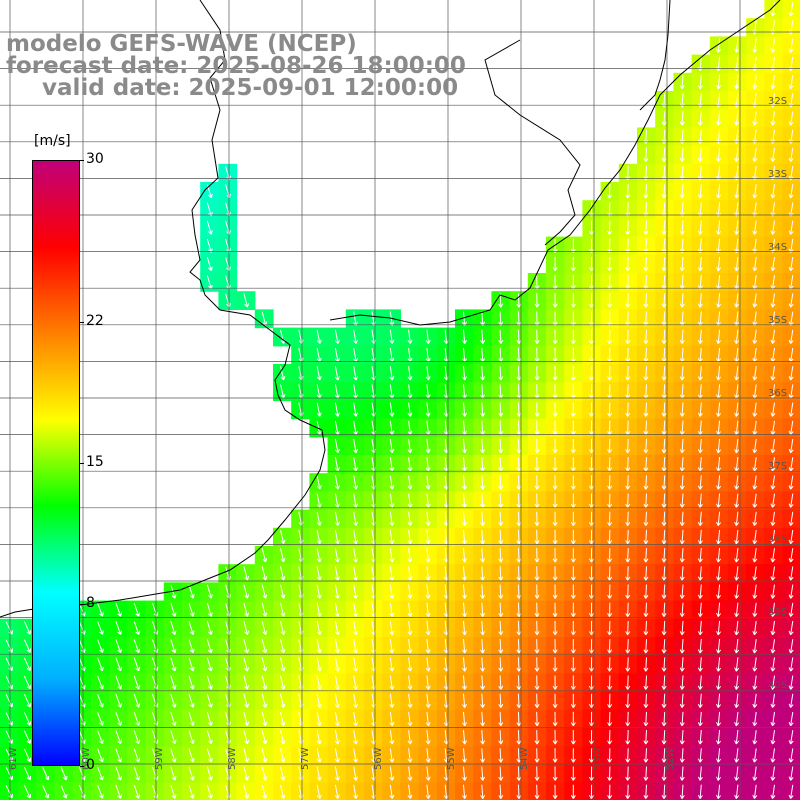  What do you see at coordinates (777, 247) in the screenshot?
I see `latitude-label: 34S` at bounding box center [777, 247].